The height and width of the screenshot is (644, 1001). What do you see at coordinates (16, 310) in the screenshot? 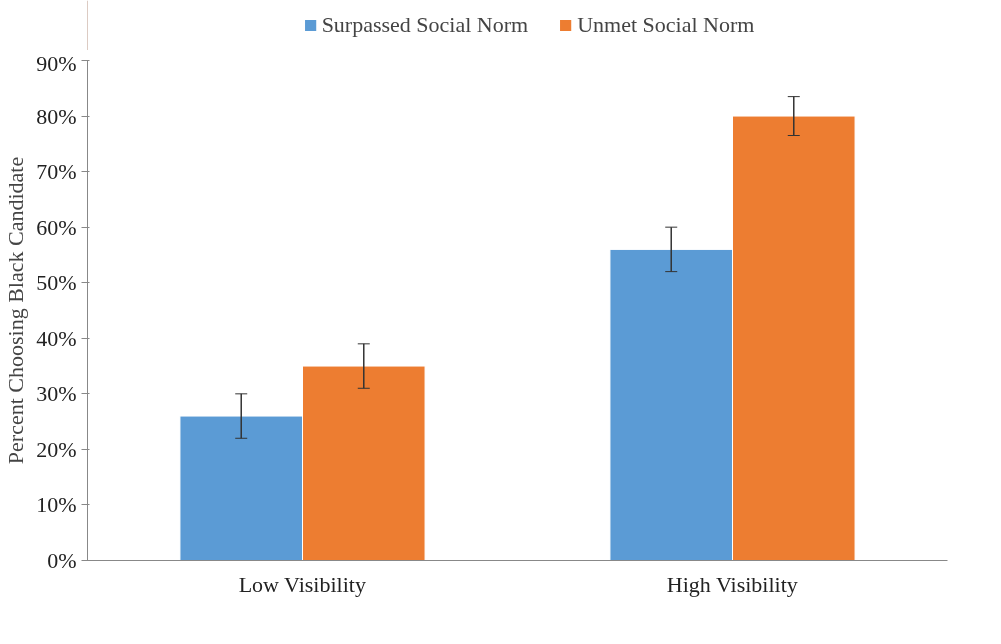
I see `y-axis-title: Percent Choosing Black Candidate` at bounding box center [16, 310].